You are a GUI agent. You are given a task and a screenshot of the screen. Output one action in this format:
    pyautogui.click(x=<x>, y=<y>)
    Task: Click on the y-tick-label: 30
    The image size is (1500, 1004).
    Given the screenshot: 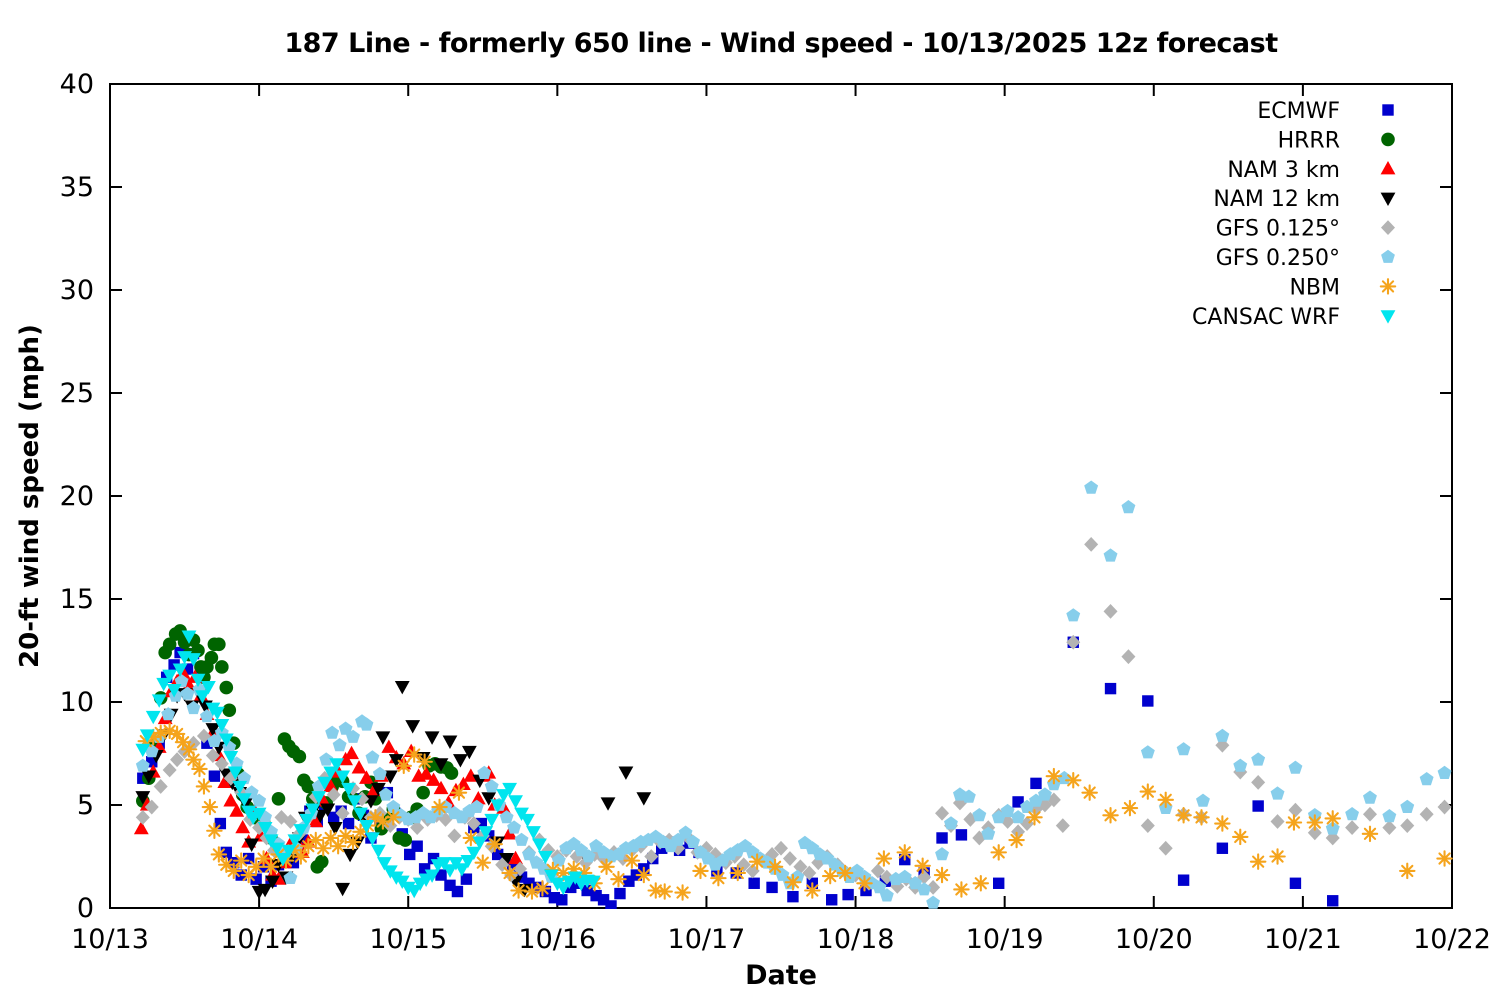 What is the action you would take?
    pyautogui.click(x=77, y=290)
    